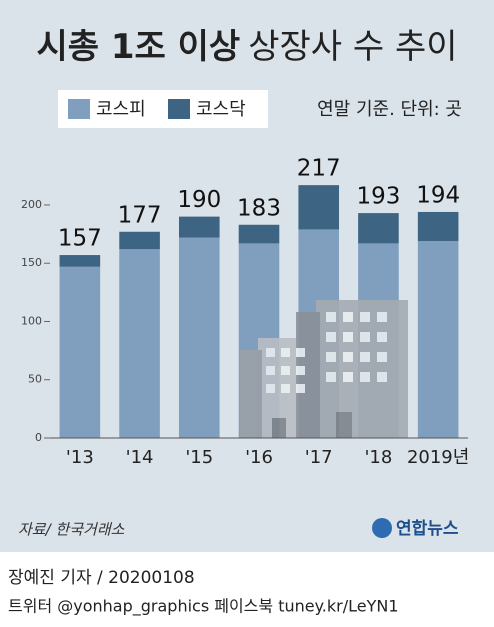  Describe the element at coordinates (140, 215) in the screenshot. I see `total-label: 177` at that location.